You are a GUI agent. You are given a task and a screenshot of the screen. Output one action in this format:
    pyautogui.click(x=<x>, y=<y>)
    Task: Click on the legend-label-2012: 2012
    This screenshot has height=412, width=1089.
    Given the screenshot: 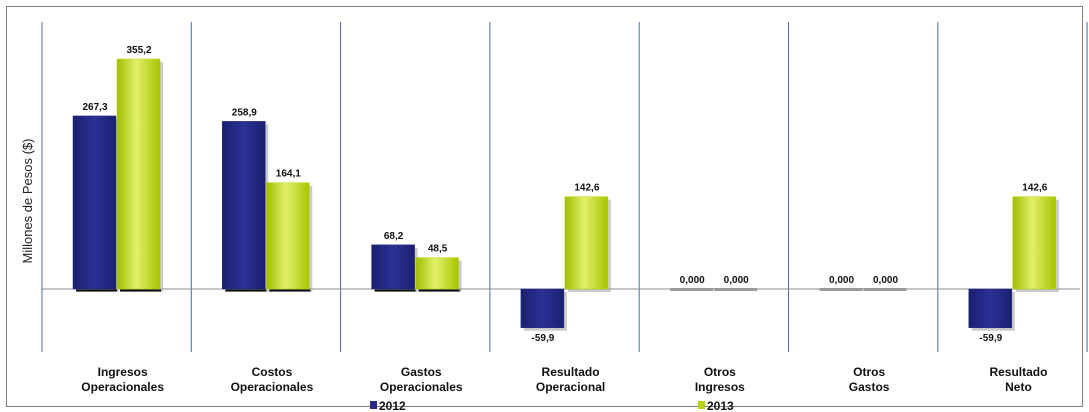 What is the action you would take?
    pyautogui.click(x=392, y=405)
    